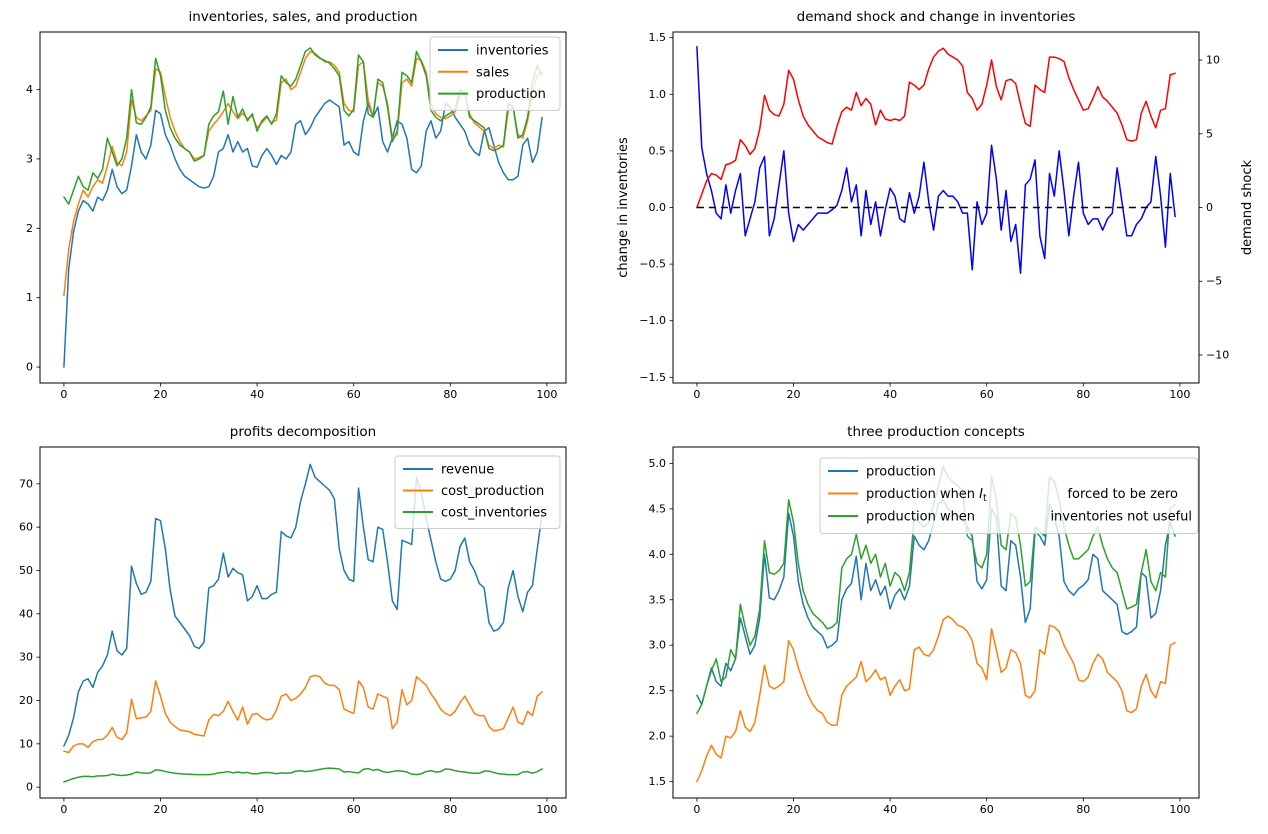 This screenshot has width=1268, height=834. What do you see at coordinates (467, 470) in the screenshot?
I see `legend-label-revenue: revenue` at bounding box center [467, 470].